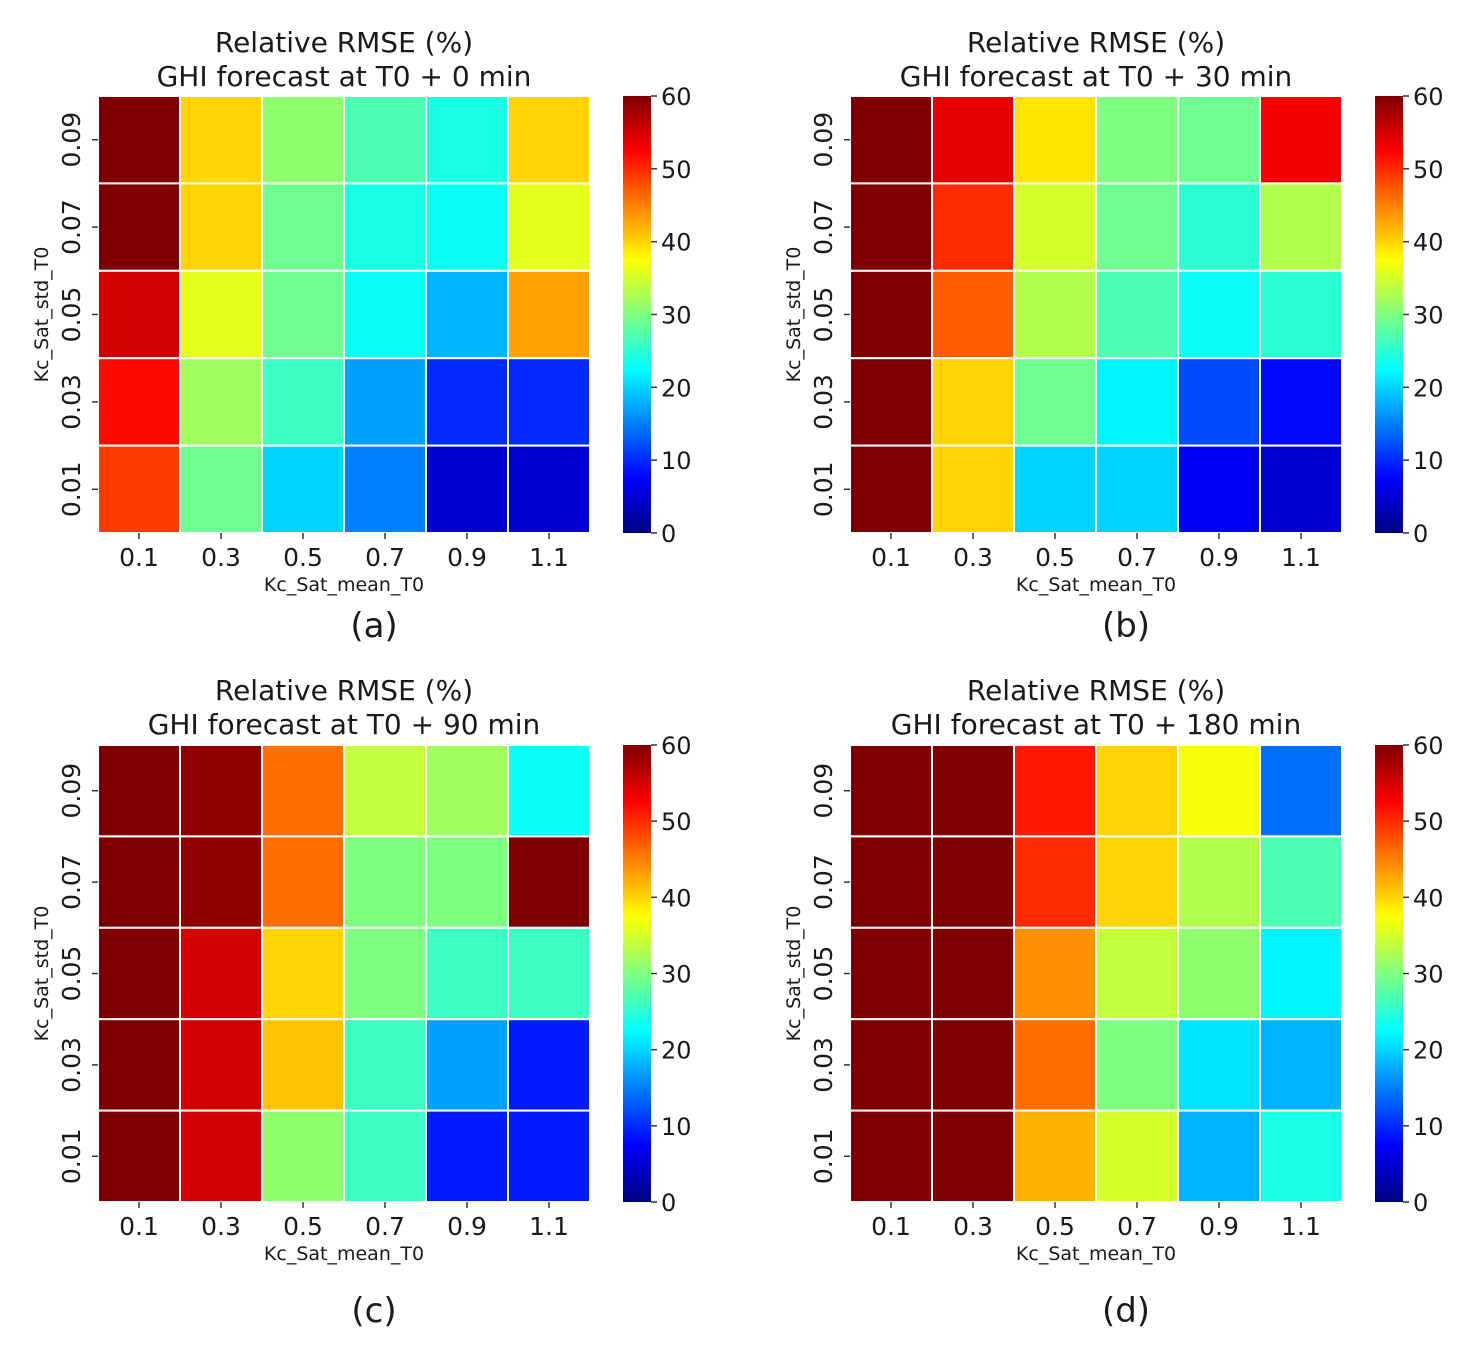 Image resolution: width=1476 pixels, height=1352 pixels. What do you see at coordinates (344, 724) in the screenshot?
I see `chart-title-line2: GHI forecast at T0 + 90 min` at bounding box center [344, 724].